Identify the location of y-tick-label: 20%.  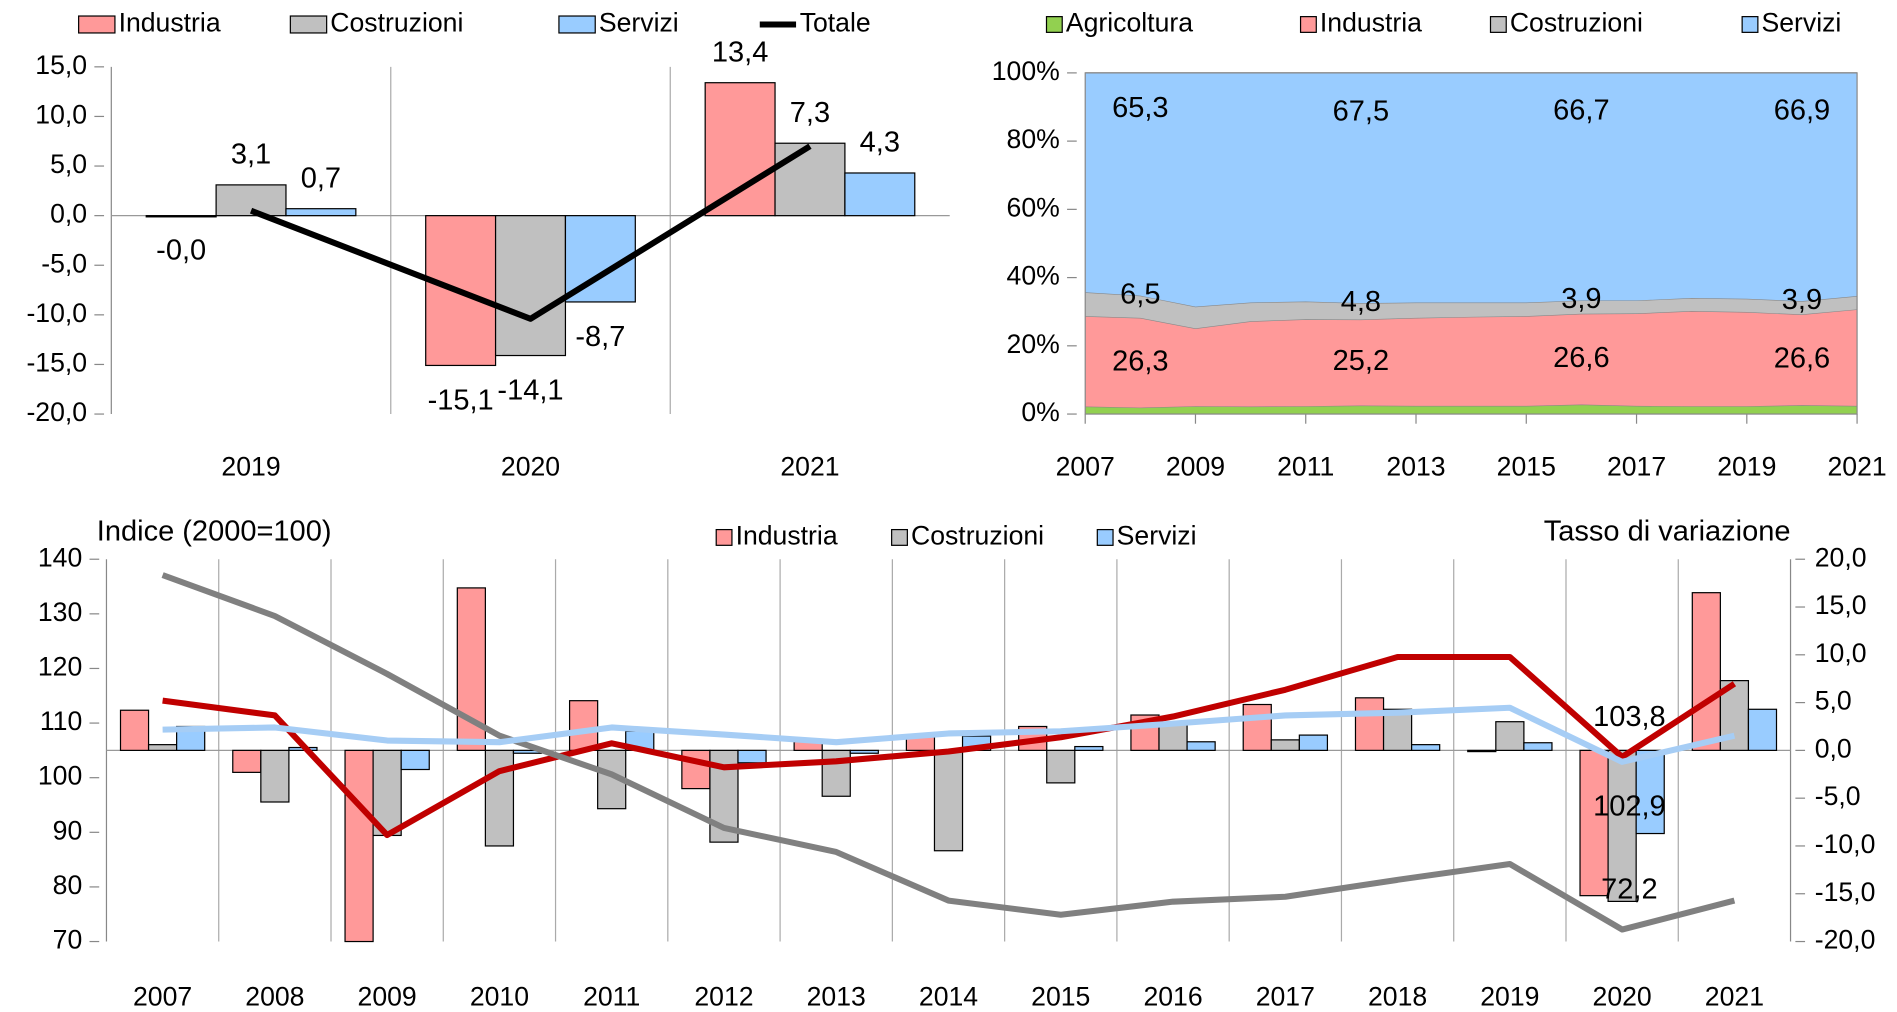
(1033, 344).